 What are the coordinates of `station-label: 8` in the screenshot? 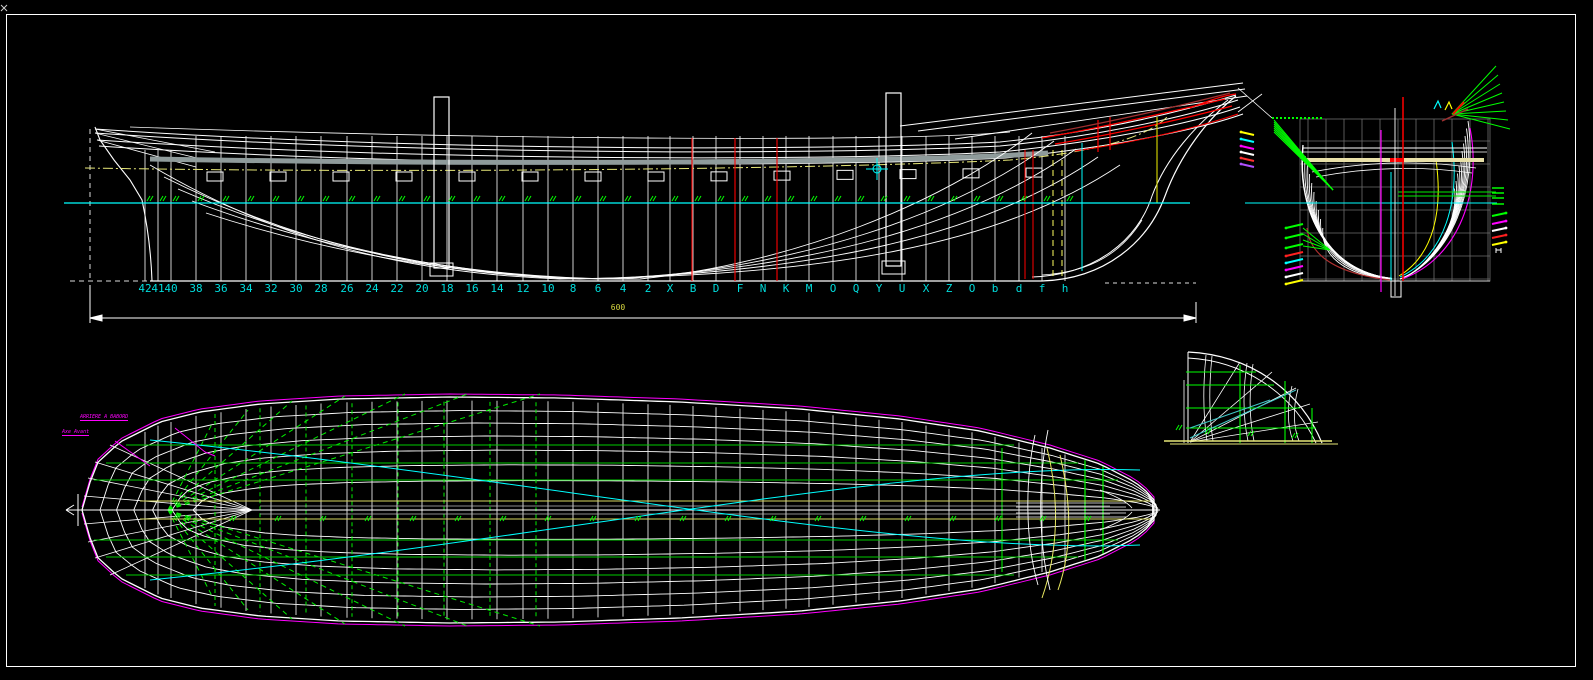 It's located at (573, 288).